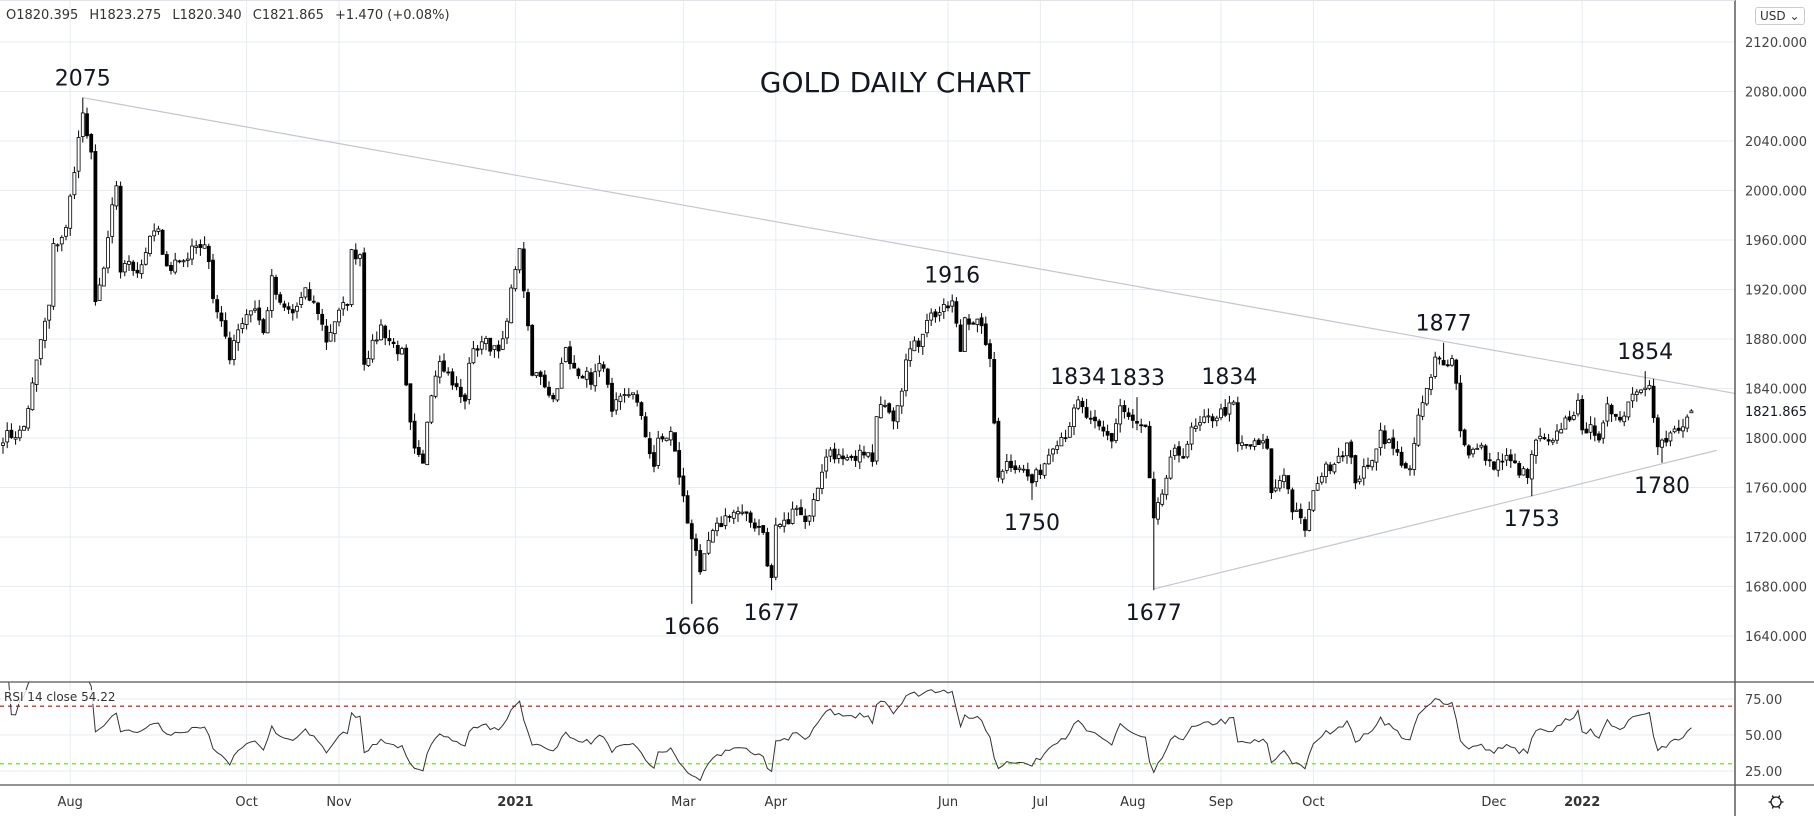 The height and width of the screenshot is (816, 1814). I want to click on time-tick-label: Apr, so click(776, 802).